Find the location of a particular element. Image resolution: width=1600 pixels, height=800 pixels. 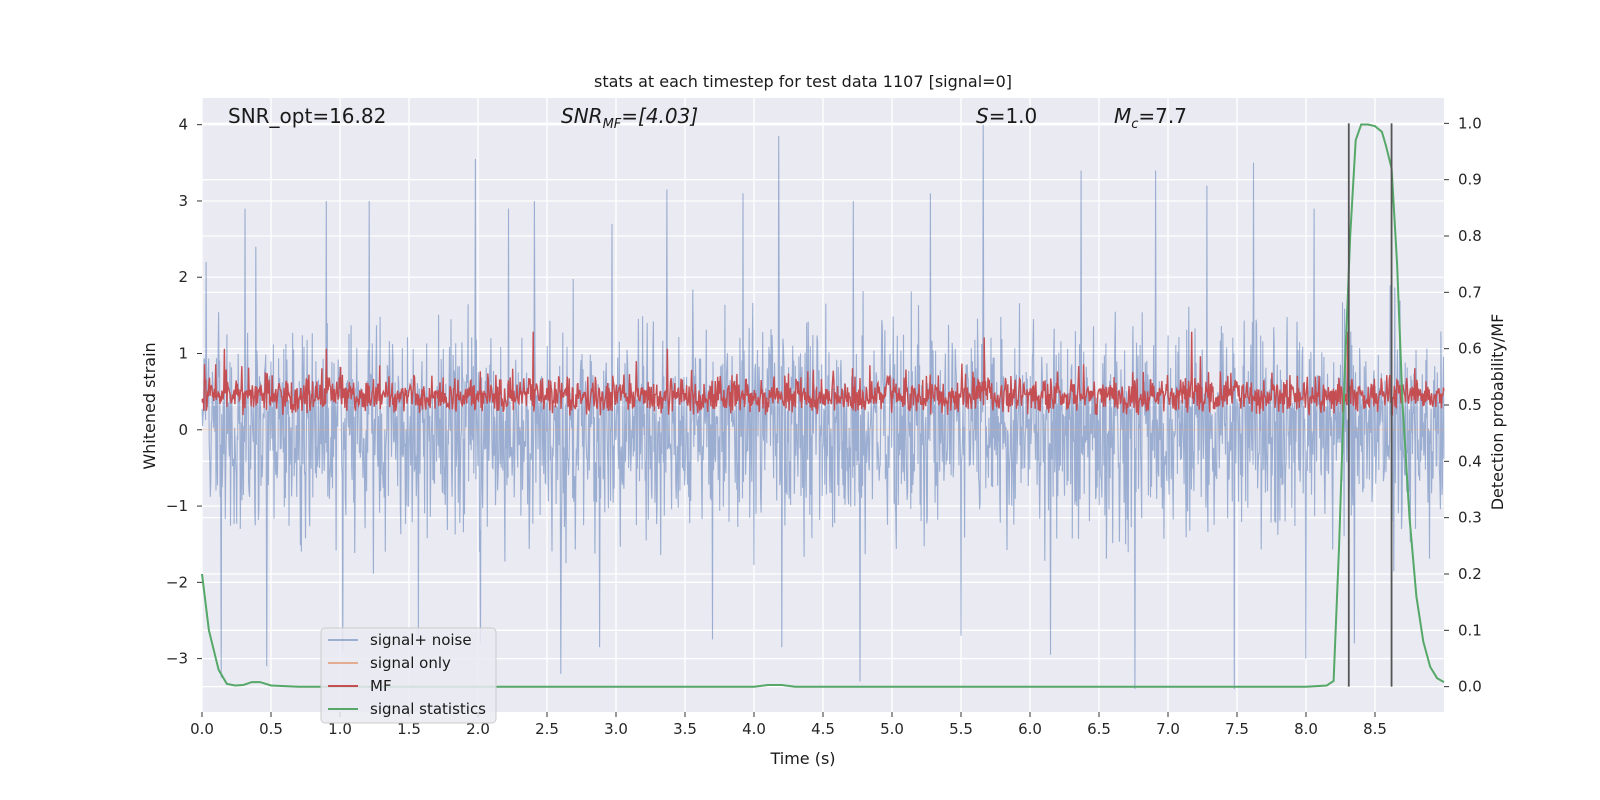

annotation-s: S=1.0 is located at coordinates (1006, 116).